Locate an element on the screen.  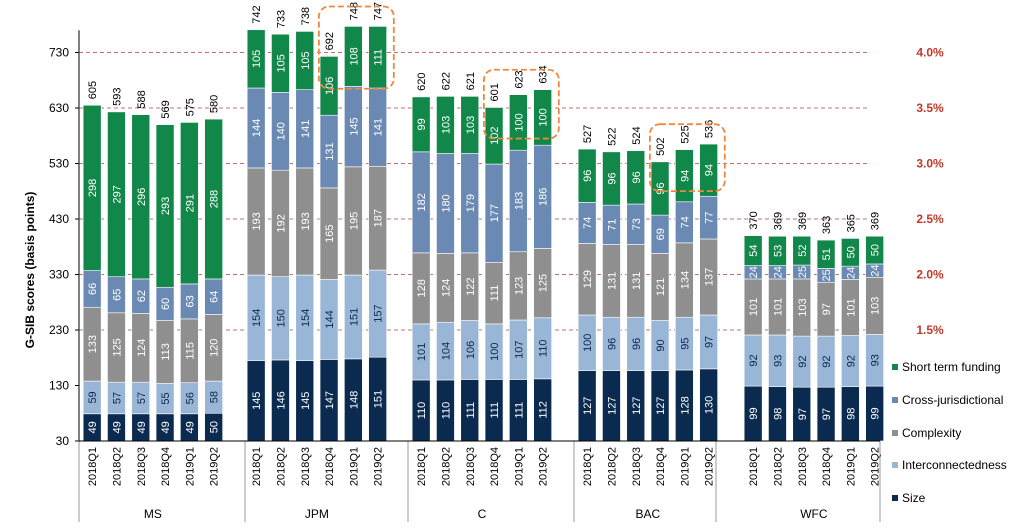
bar-total-label: 369 is located at coordinates (778, 221).